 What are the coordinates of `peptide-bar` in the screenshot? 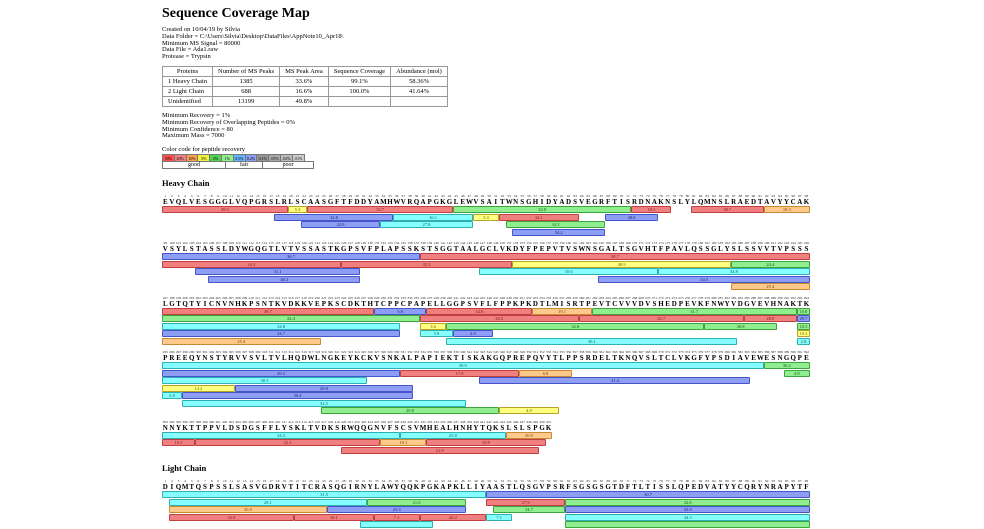 It's located at (687, 525).